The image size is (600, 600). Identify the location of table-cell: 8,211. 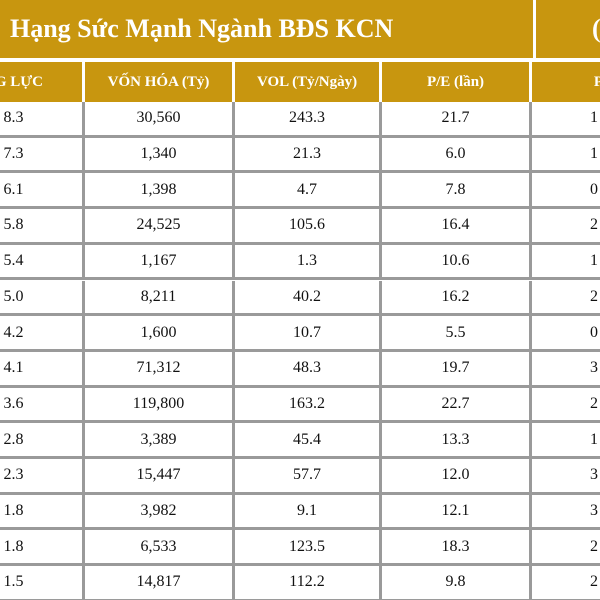
(160, 298).